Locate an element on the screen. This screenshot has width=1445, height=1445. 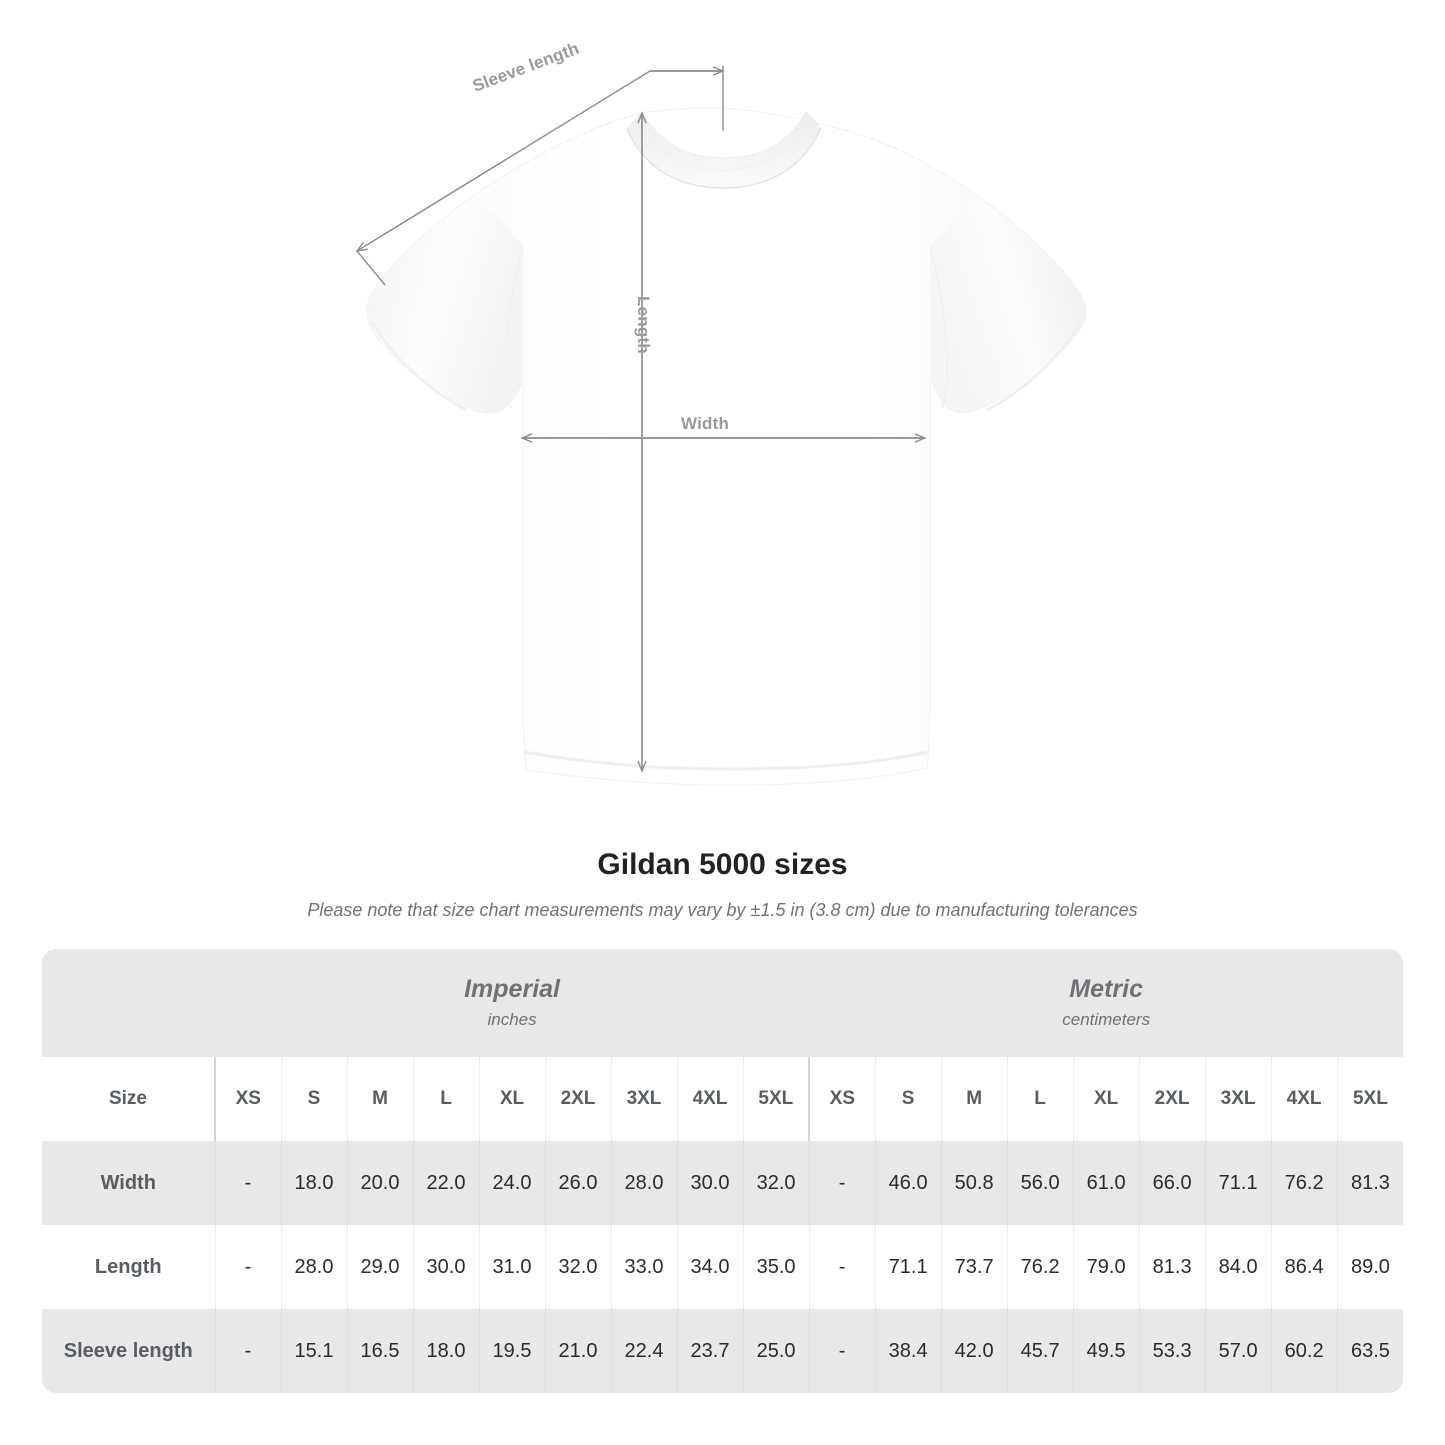
cell-sleeve-met-s: 38.4 is located at coordinates (908, 1351).